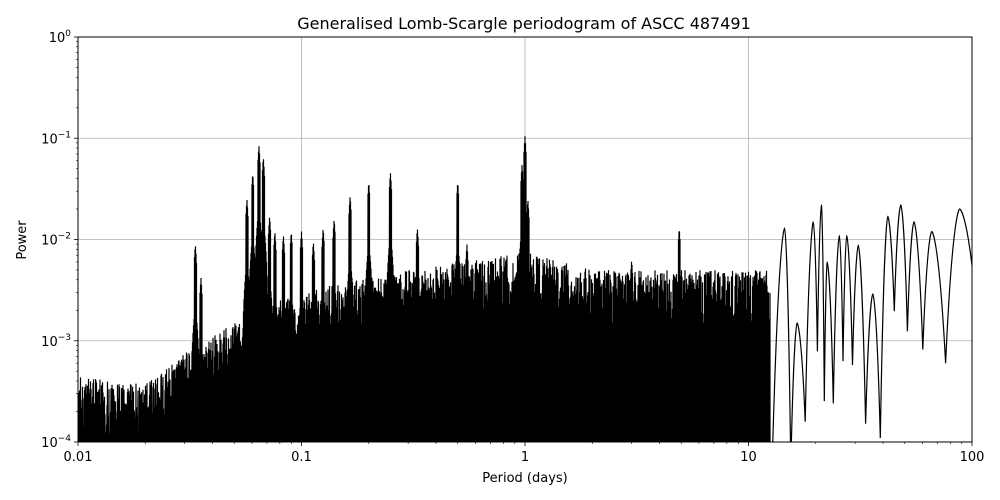 The image size is (1000, 500). I want to click on y-tick-label: 10⁻¹, so click(56, 138).